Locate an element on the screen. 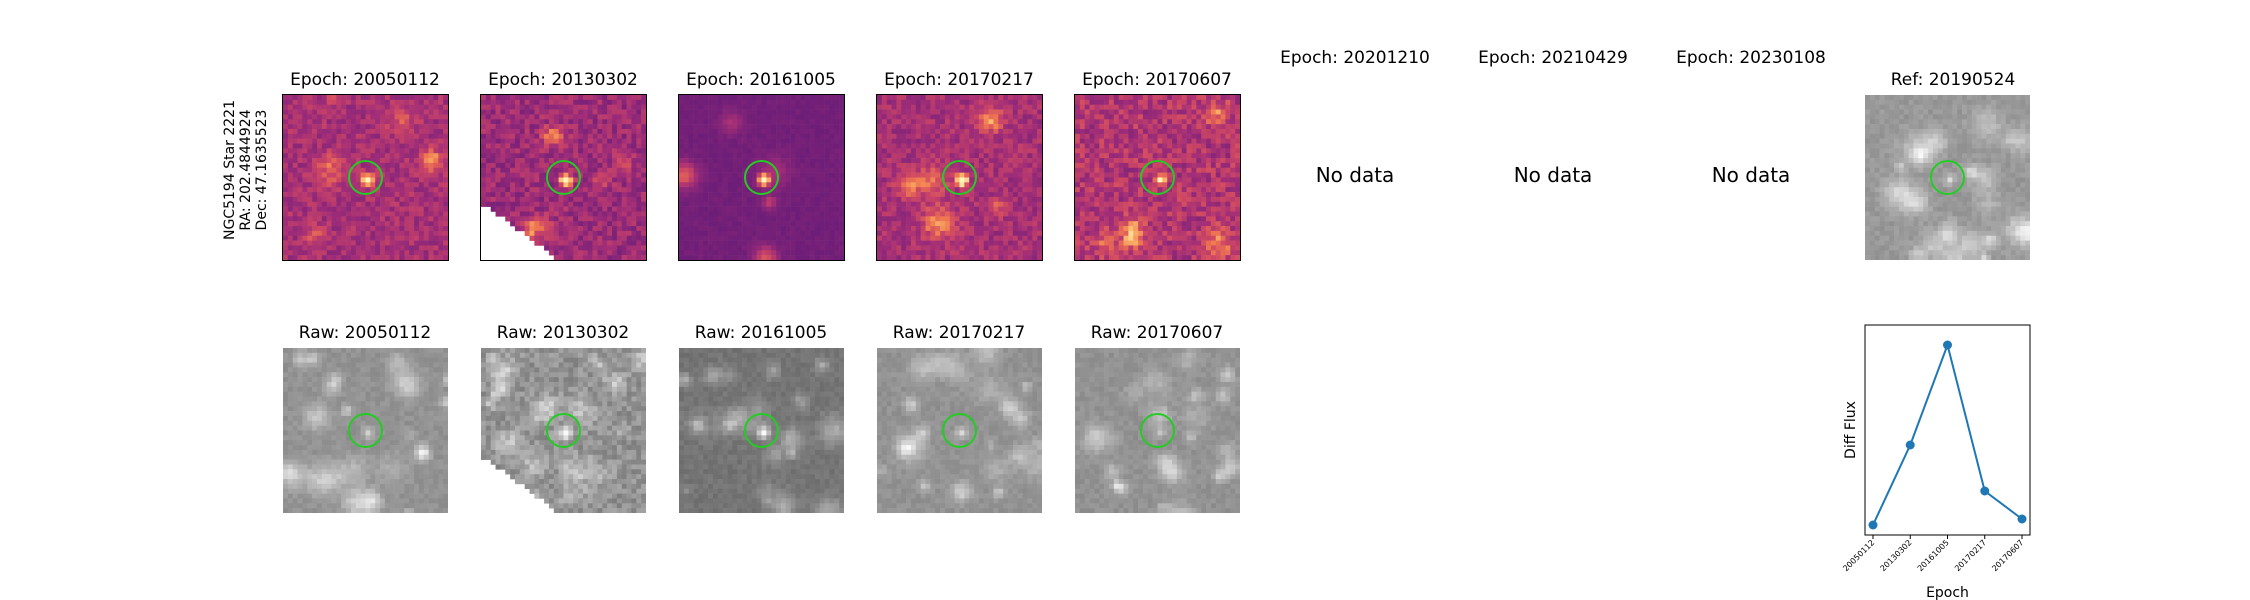  ref-image is located at coordinates (1947, 177).